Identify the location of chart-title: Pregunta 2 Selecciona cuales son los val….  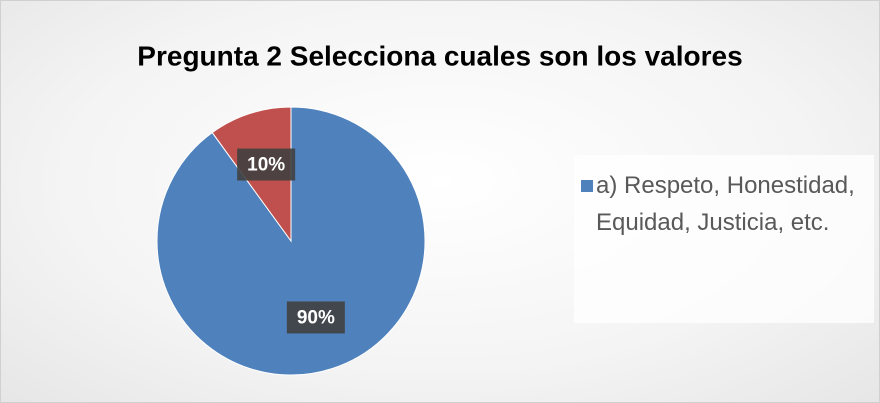
(439, 55).